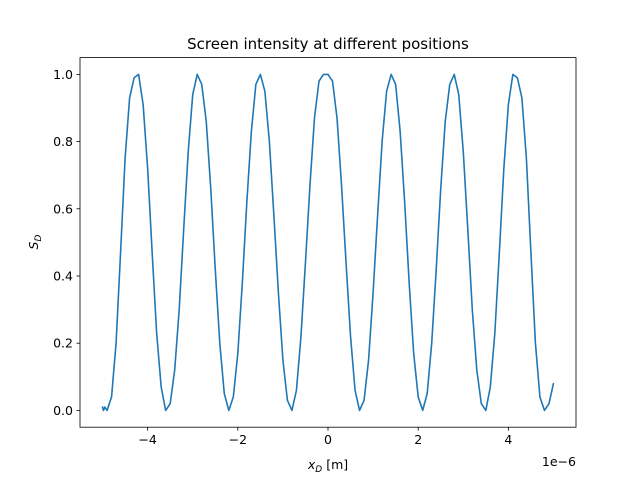 The width and height of the screenshot is (640, 480). I want to click on x-axis-label-subscript: D, so click(318, 470).